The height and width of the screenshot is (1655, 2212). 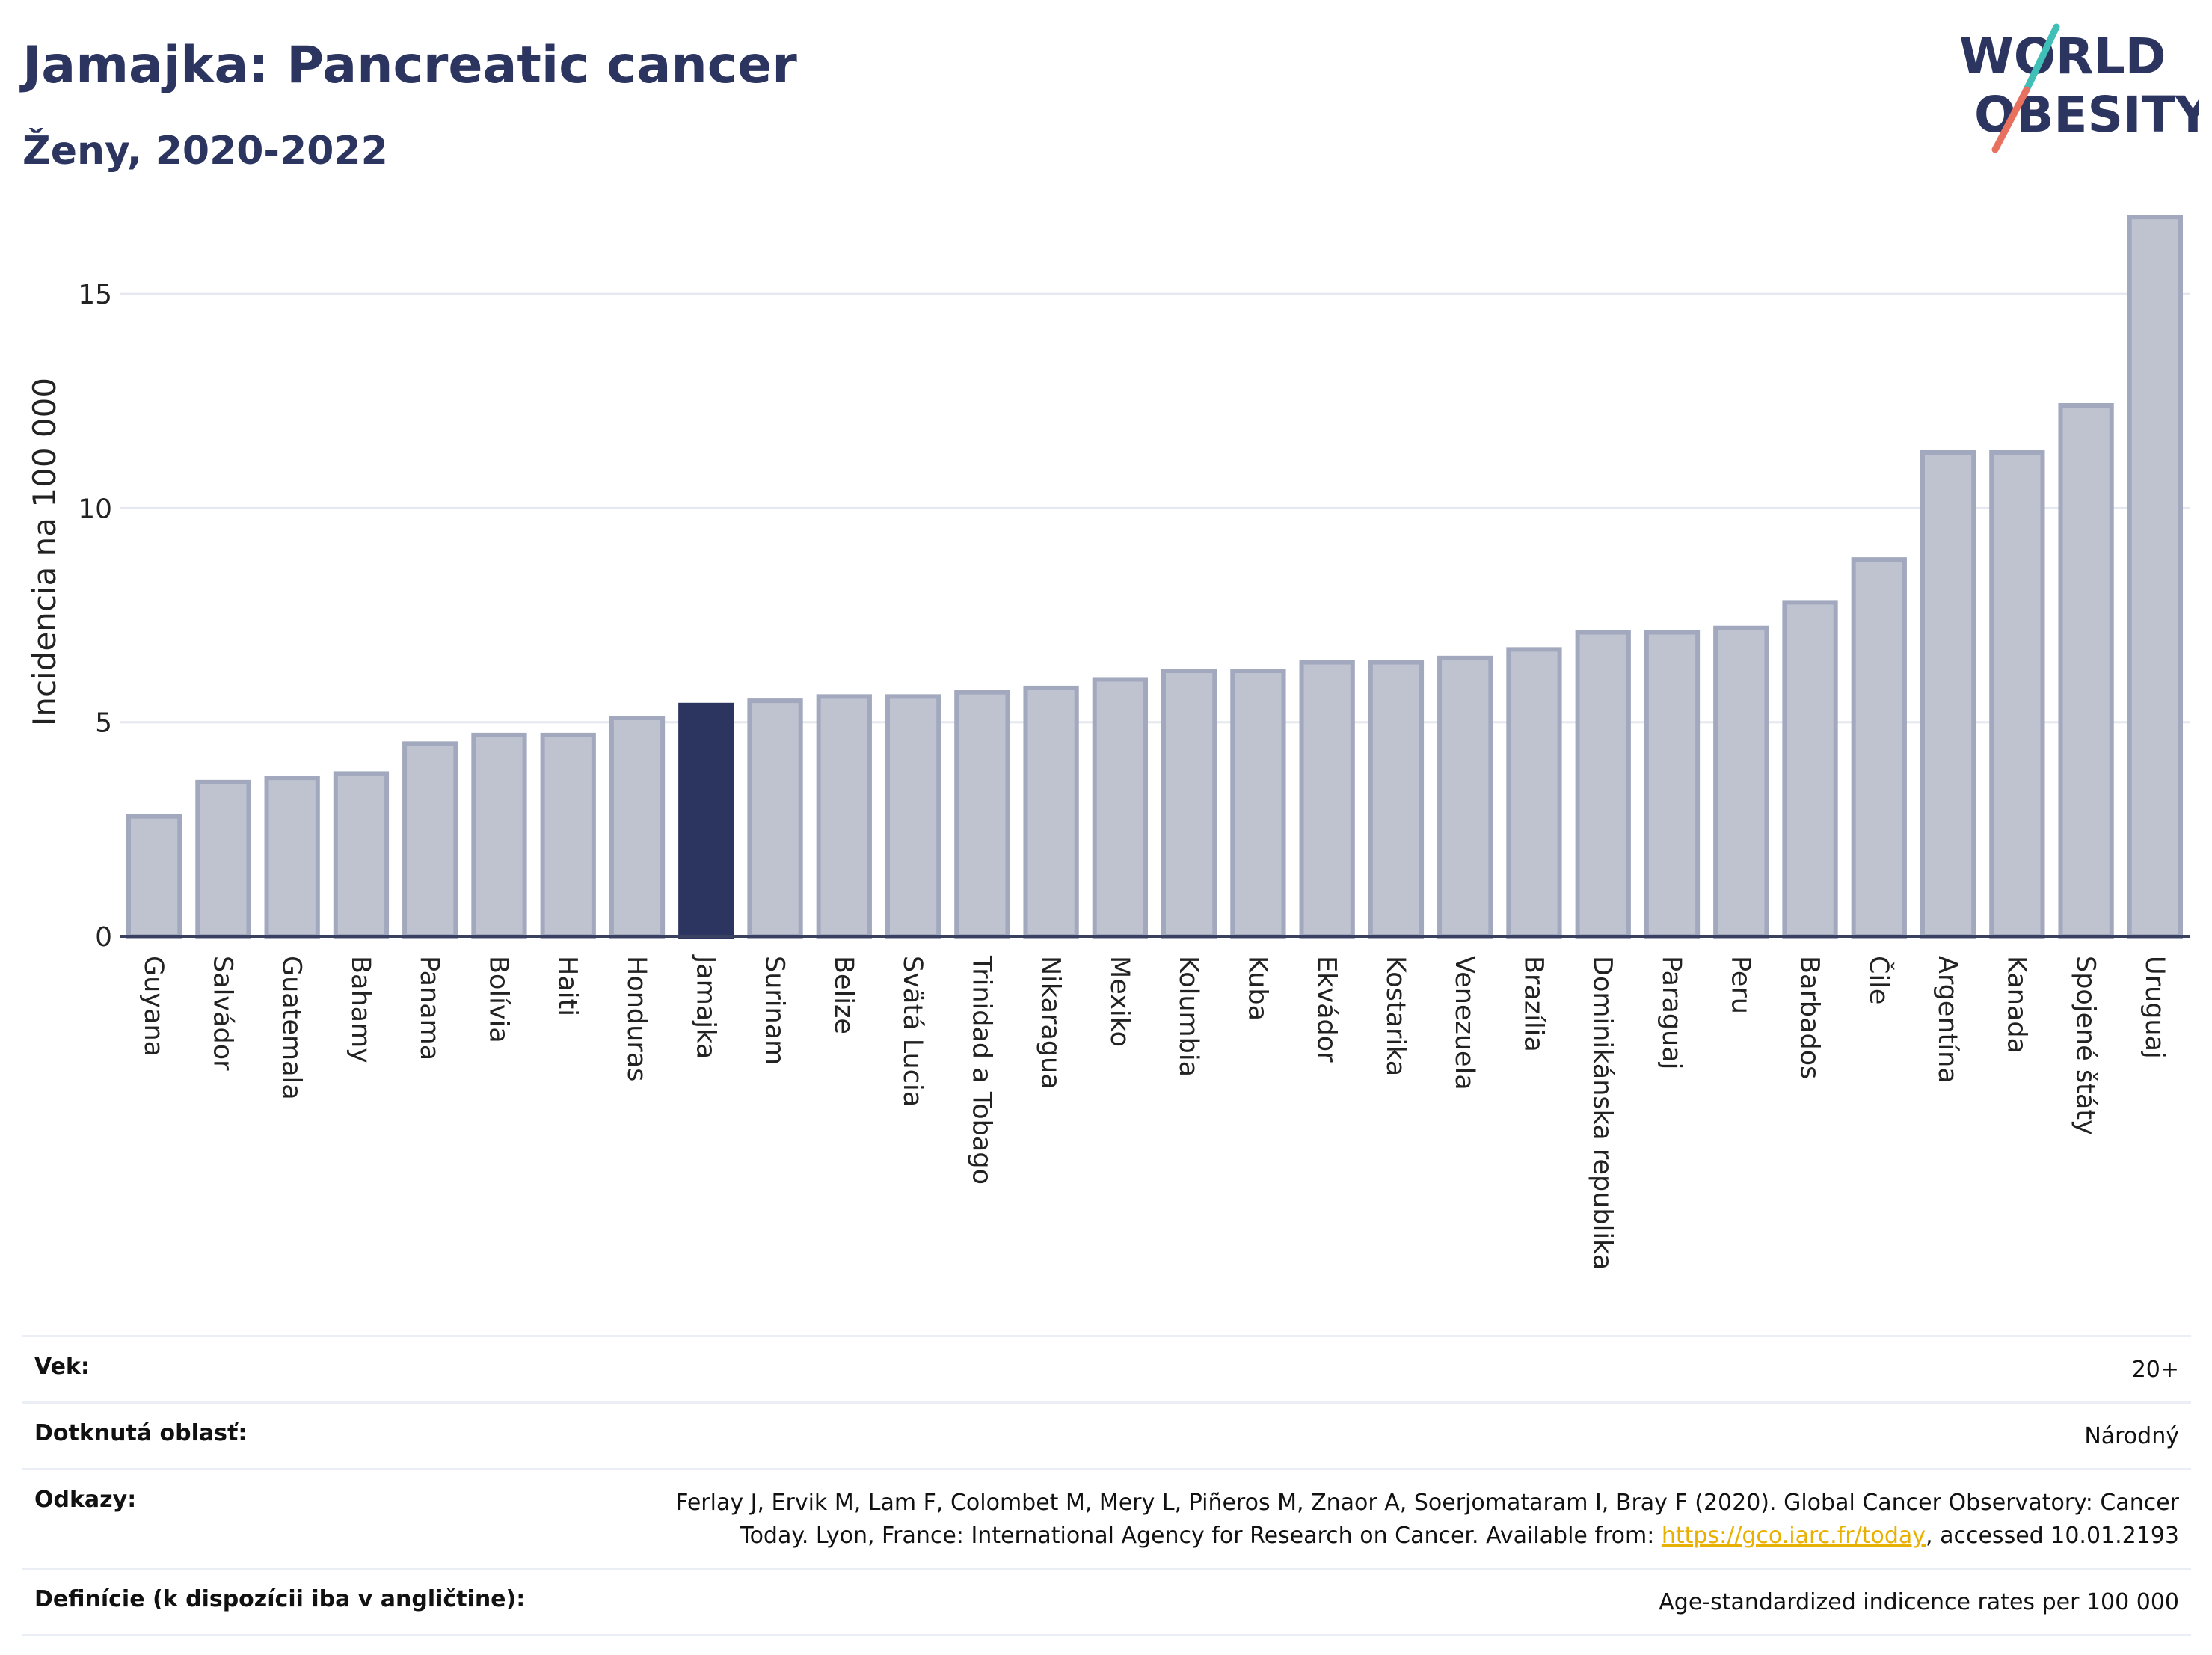 What do you see at coordinates (2086, 1045) in the screenshot?
I see `x-tick-label: Spojené štáty` at bounding box center [2086, 1045].